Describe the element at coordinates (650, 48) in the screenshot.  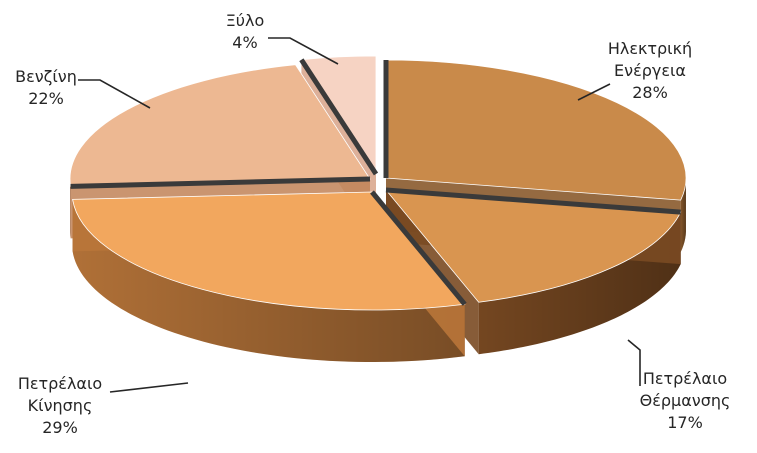
I see `slice-label-line: Ηλεκτρική` at that location.